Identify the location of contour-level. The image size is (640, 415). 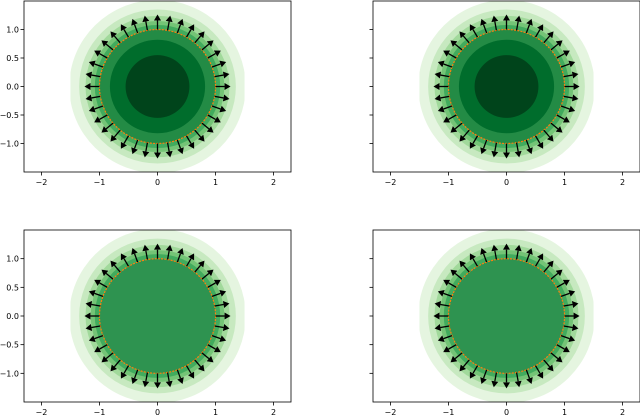
(506, 86).